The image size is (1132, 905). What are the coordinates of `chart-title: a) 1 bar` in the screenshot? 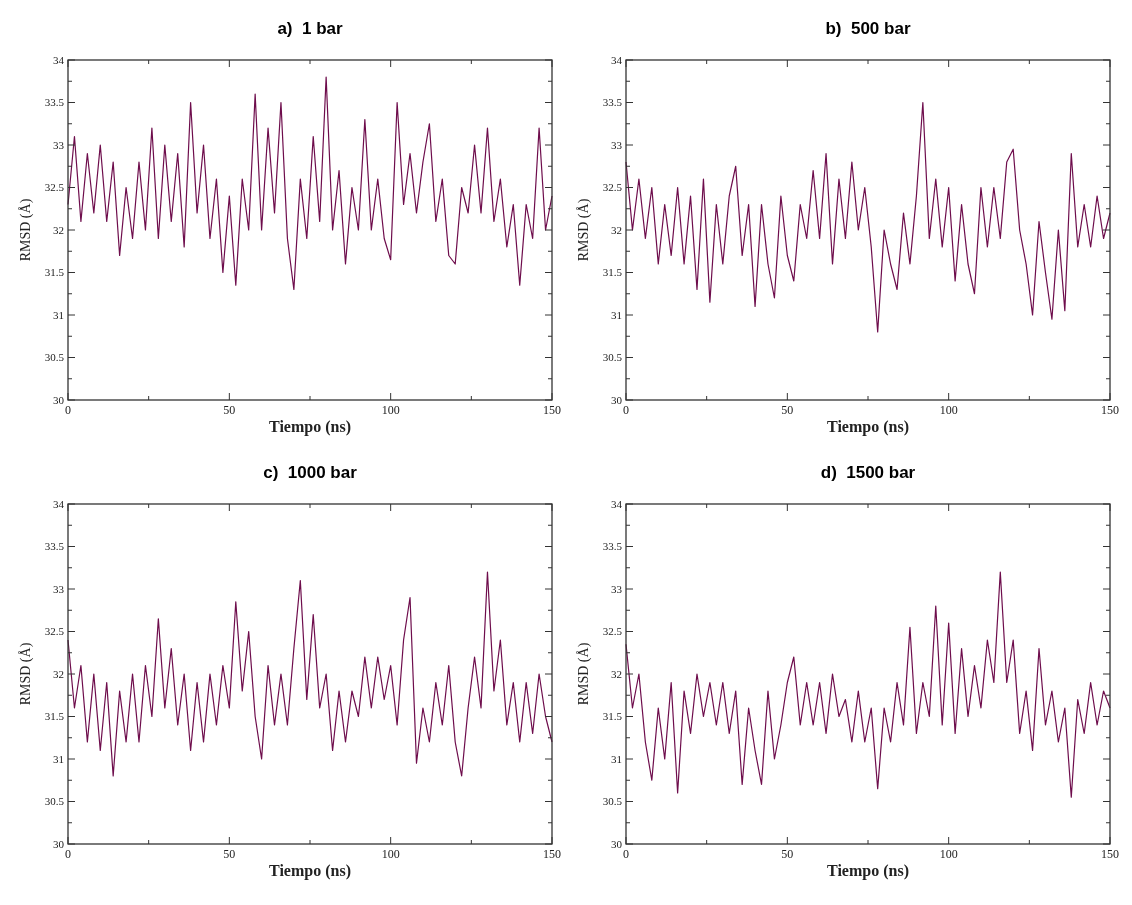 It's located at (310, 28).